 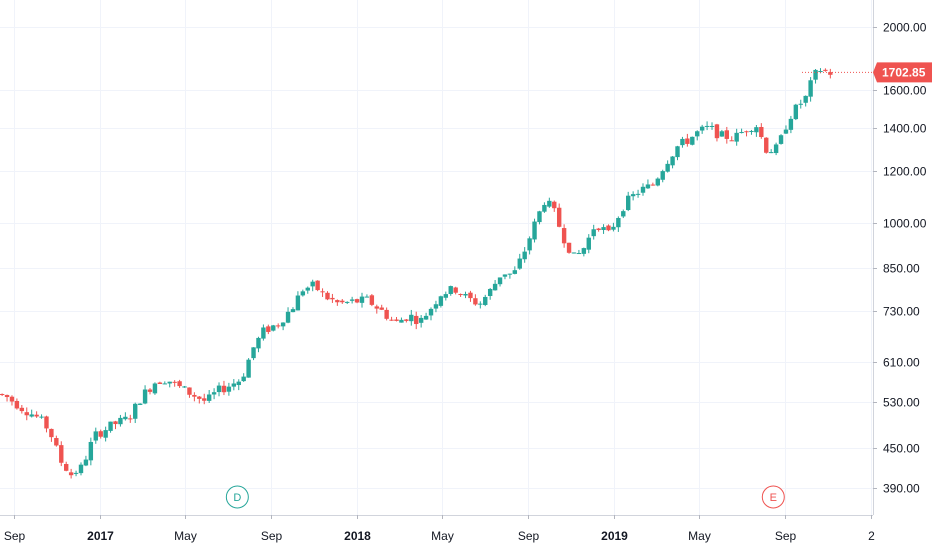 What do you see at coordinates (237, 497) in the screenshot?
I see `event-marker-d: D` at bounding box center [237, 497].